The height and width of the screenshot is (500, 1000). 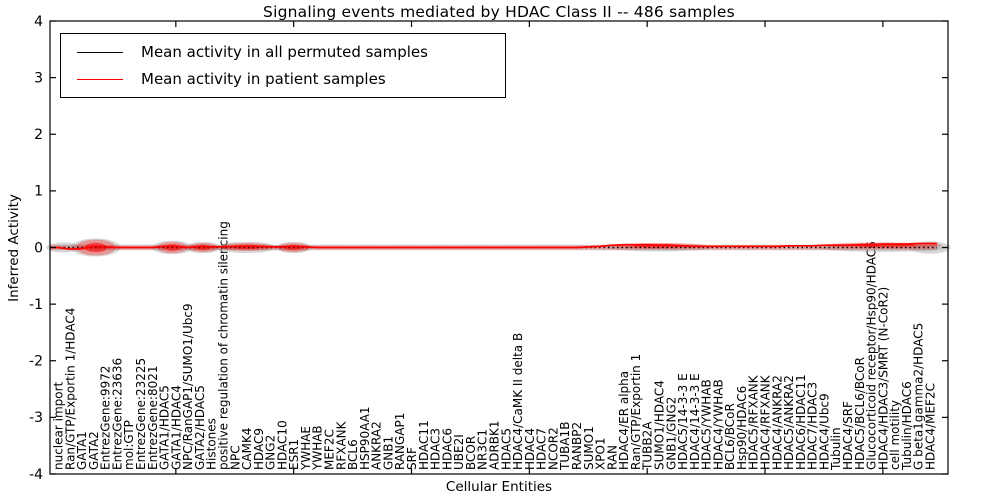 What do you see at coordinates (730, 436) in the screenshot?
I see `x-tick-label: BCL6/BCoR` at bounding box center [730, 436].